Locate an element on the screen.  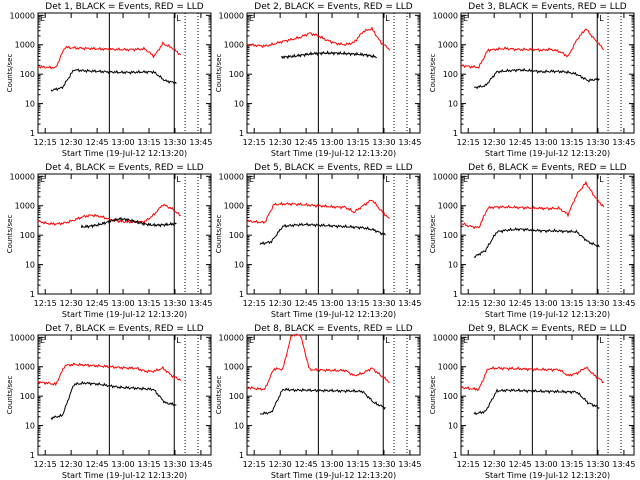
panel-title: Det 6, BLACK = Events, RED = LLD is located at coordinates (547, 168).